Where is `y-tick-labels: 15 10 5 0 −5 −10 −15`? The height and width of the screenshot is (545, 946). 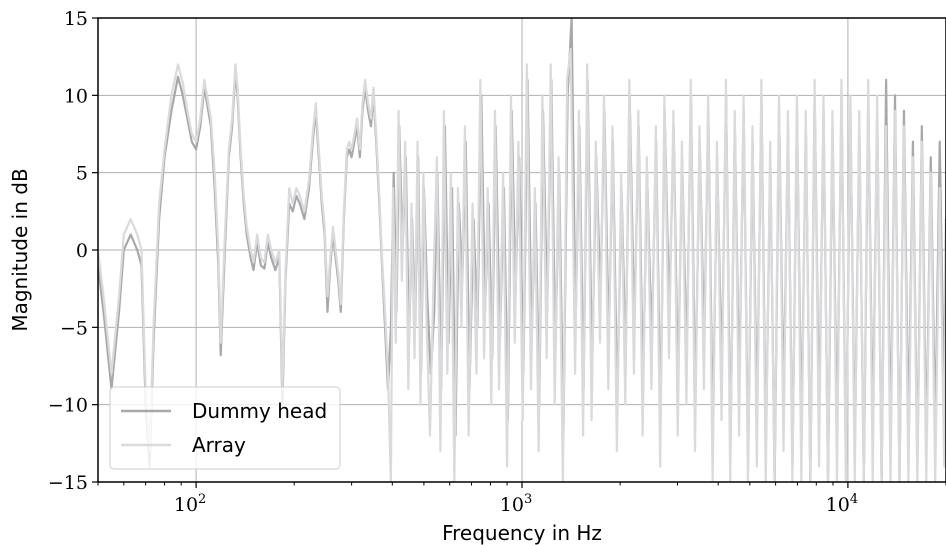 y-tick-labels: 15 10 5 0 −5 −10 −15 is located at coordinates (68, 251).